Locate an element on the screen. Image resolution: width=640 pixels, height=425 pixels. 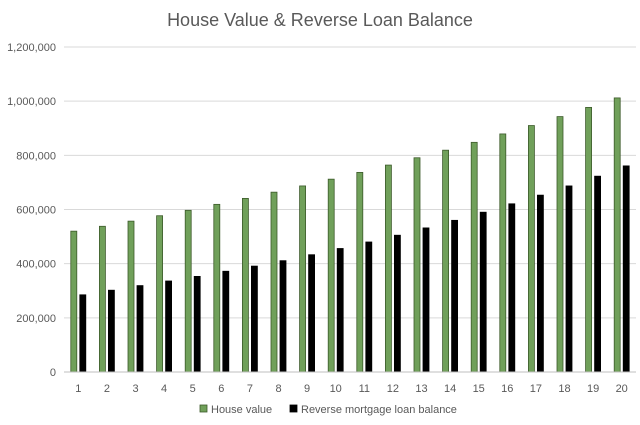
x-tick-label: 1 is located at coordinates (78, 389).